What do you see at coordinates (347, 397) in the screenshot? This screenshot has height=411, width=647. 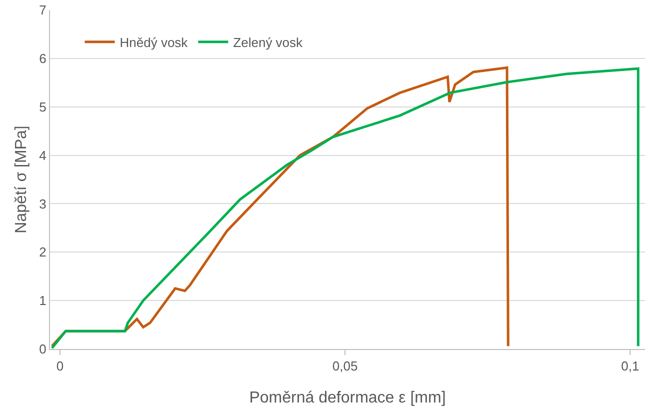 I see `x-axis-title: Poměrná deformace ε [mm]` at bounding box center [347, 397].